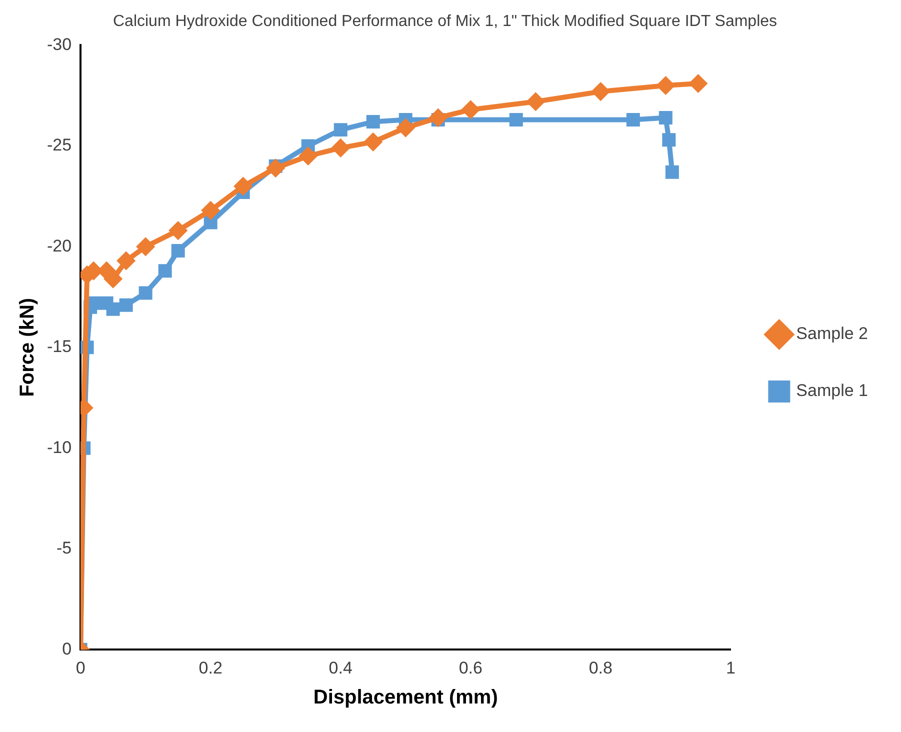 This screenshot has width=901, height=732. Describe the element at coordinates (64, 548) in the screenshot. I see `y-tick-label: -5` at that location.